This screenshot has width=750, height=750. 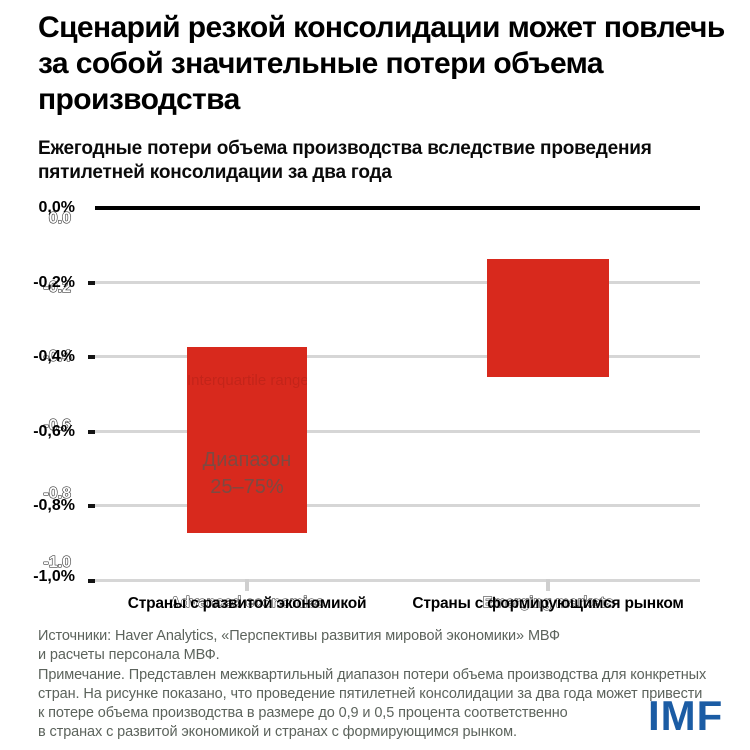 I want to click on x-ghost-label-emerging: Emerging markets, so click(x=548, y=603).